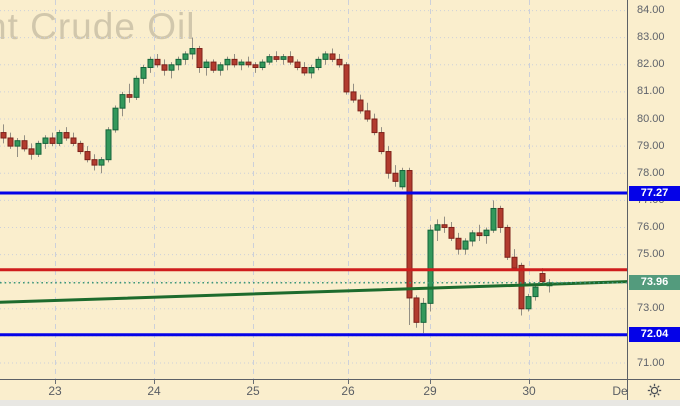 The image size is (680, 406). What do you see at coordinates (651, 118) in the screenshot?
I see `price-tick-label: 80.00` at bounding box center [651, 118].